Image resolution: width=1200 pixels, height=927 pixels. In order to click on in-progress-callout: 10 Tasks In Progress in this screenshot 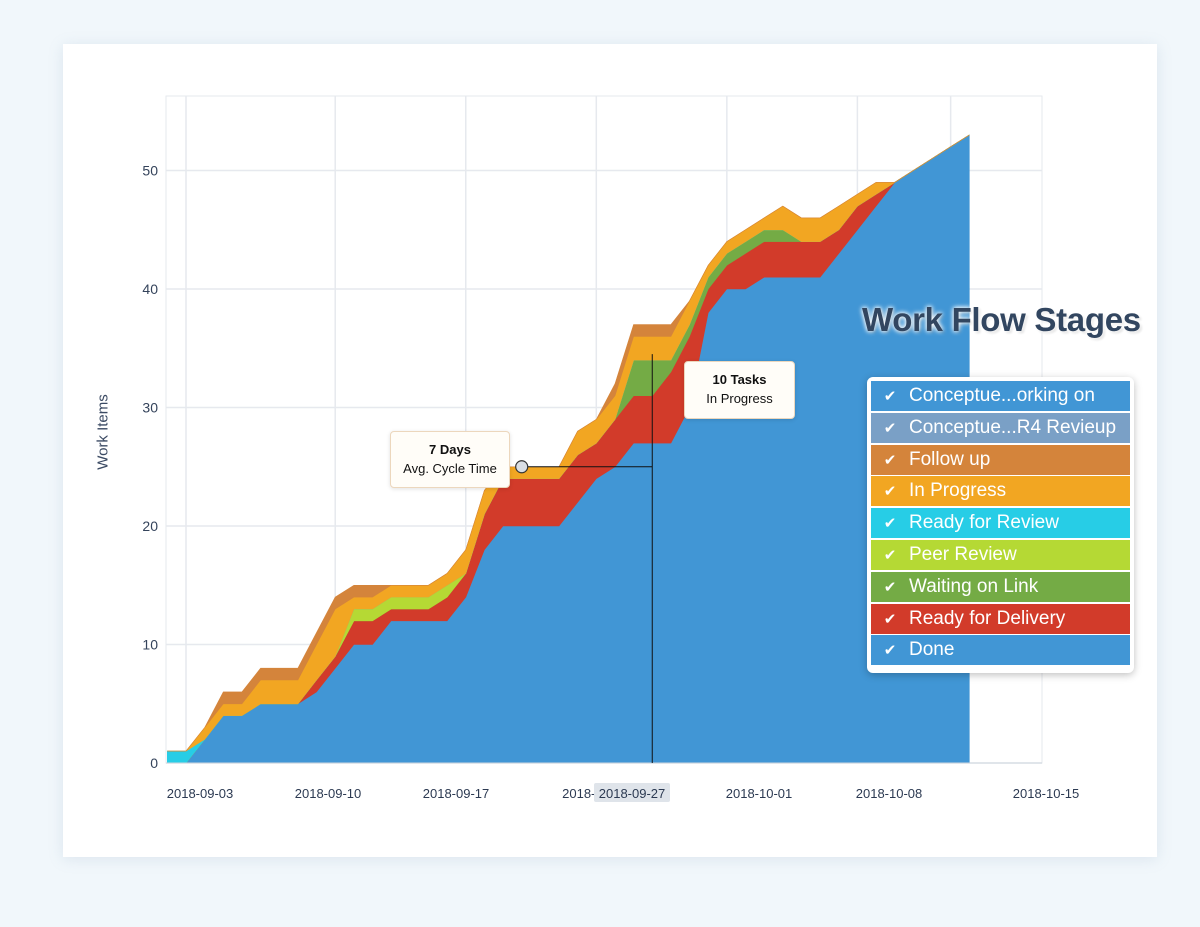, I will do `click(739, 390)`.